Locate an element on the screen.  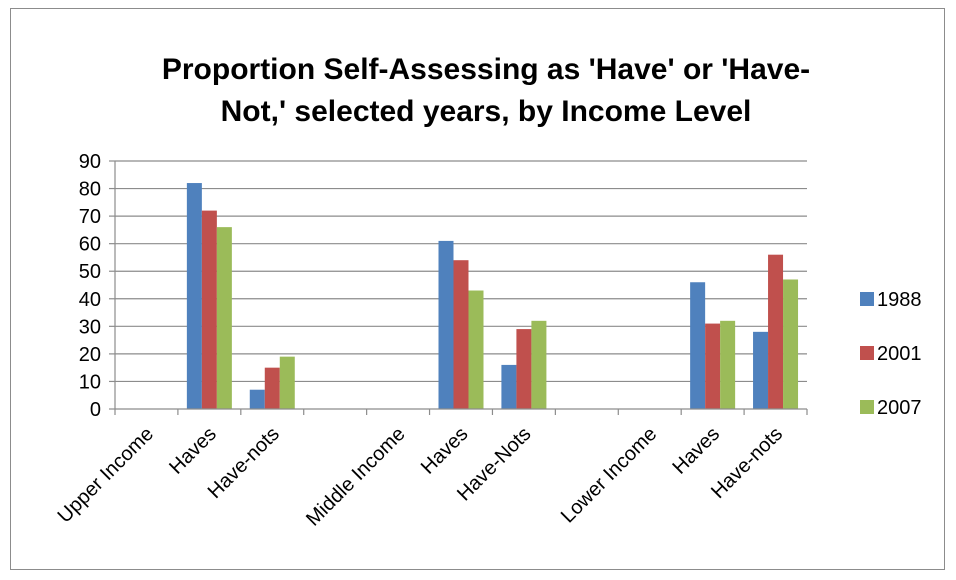
legend-label: 2007 is located at coordinates (899, 408).